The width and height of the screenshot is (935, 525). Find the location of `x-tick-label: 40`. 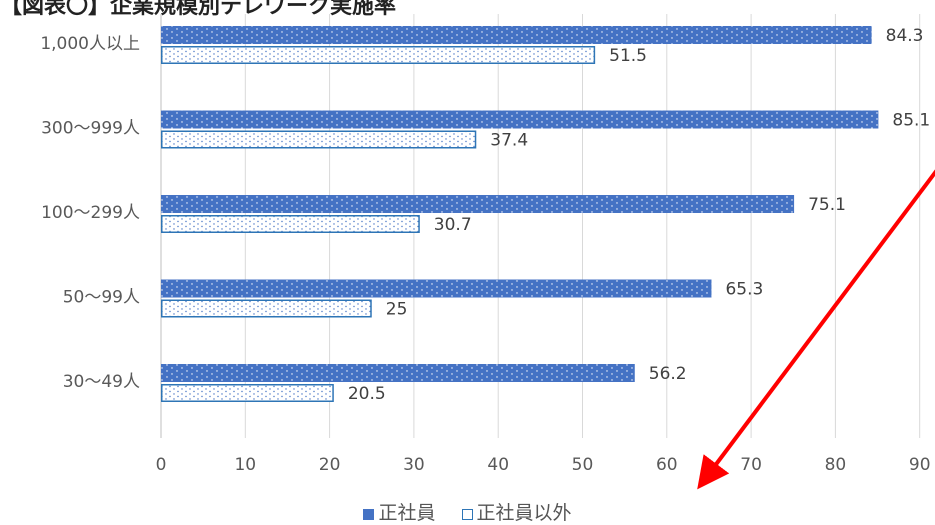

x-tick-label: 40 is located at coordinates (498, 465).